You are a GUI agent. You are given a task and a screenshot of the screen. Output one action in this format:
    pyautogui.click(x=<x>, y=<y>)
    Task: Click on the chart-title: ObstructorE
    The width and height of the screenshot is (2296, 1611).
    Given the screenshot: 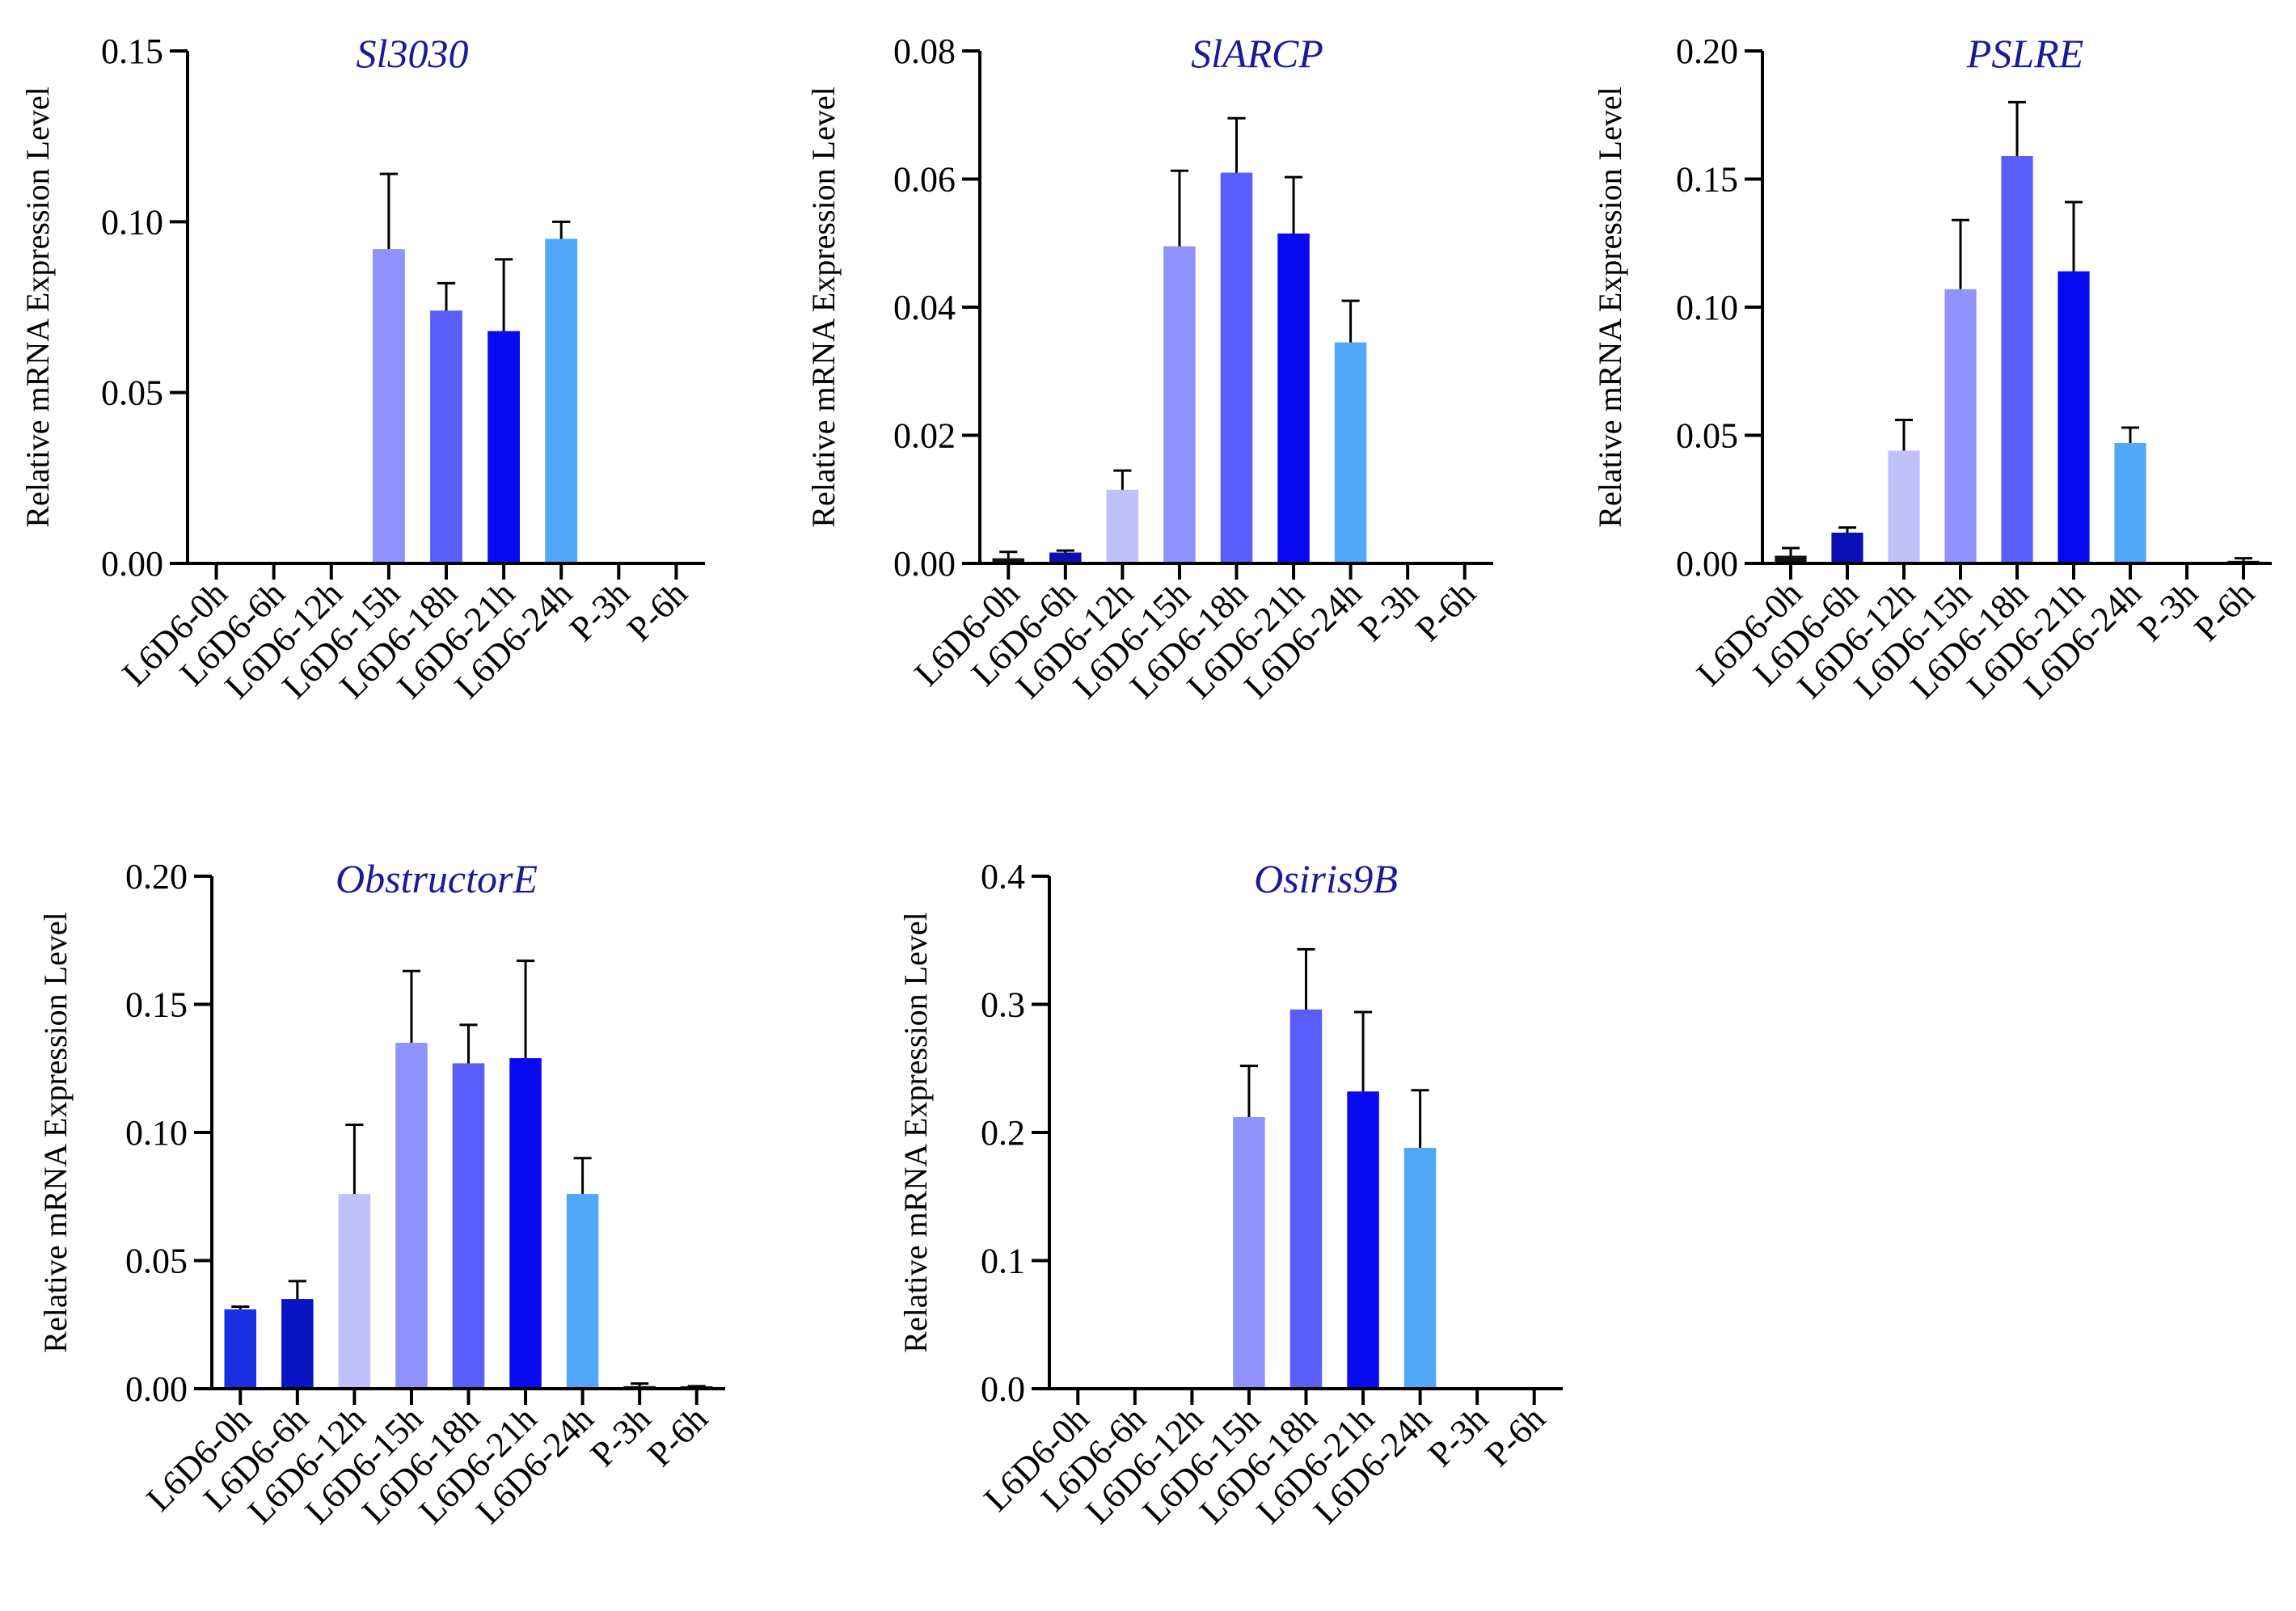 What is the action you would take?
    pyautogui.click(x=437, y=878)
    